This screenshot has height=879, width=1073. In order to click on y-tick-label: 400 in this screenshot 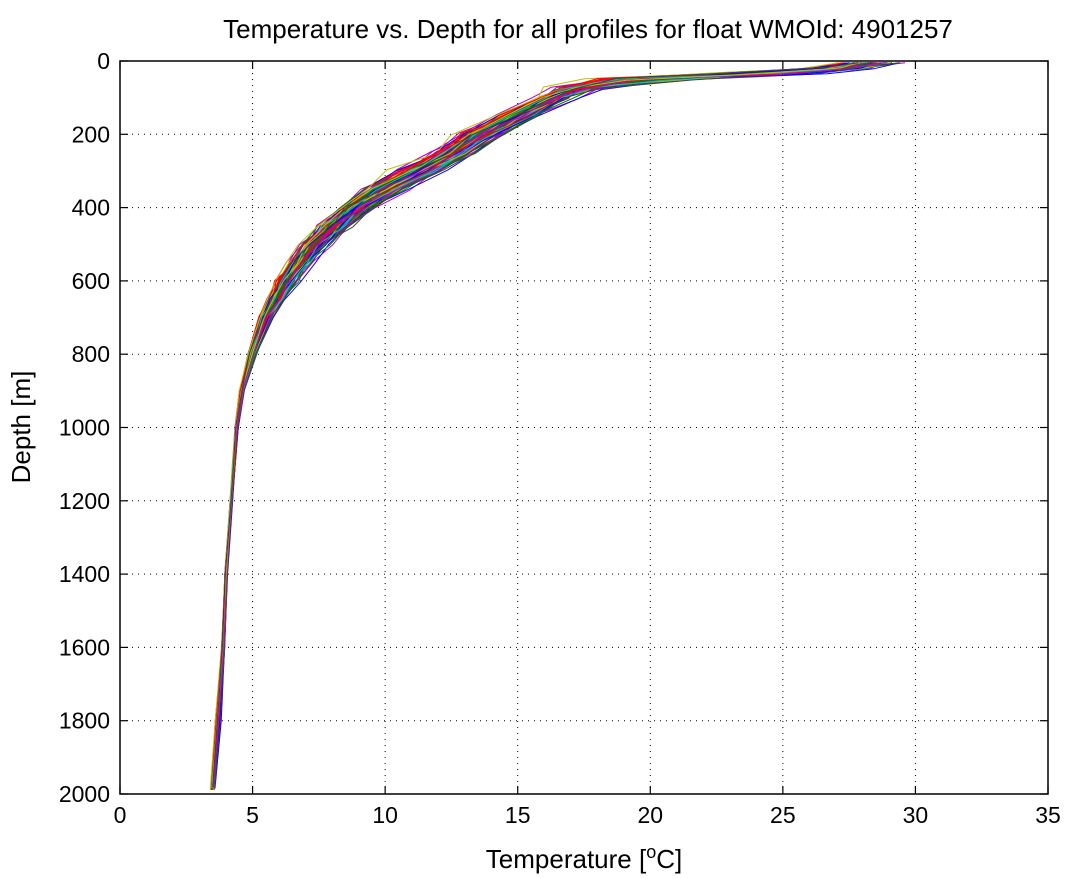, I will do `click(91, 208)`.